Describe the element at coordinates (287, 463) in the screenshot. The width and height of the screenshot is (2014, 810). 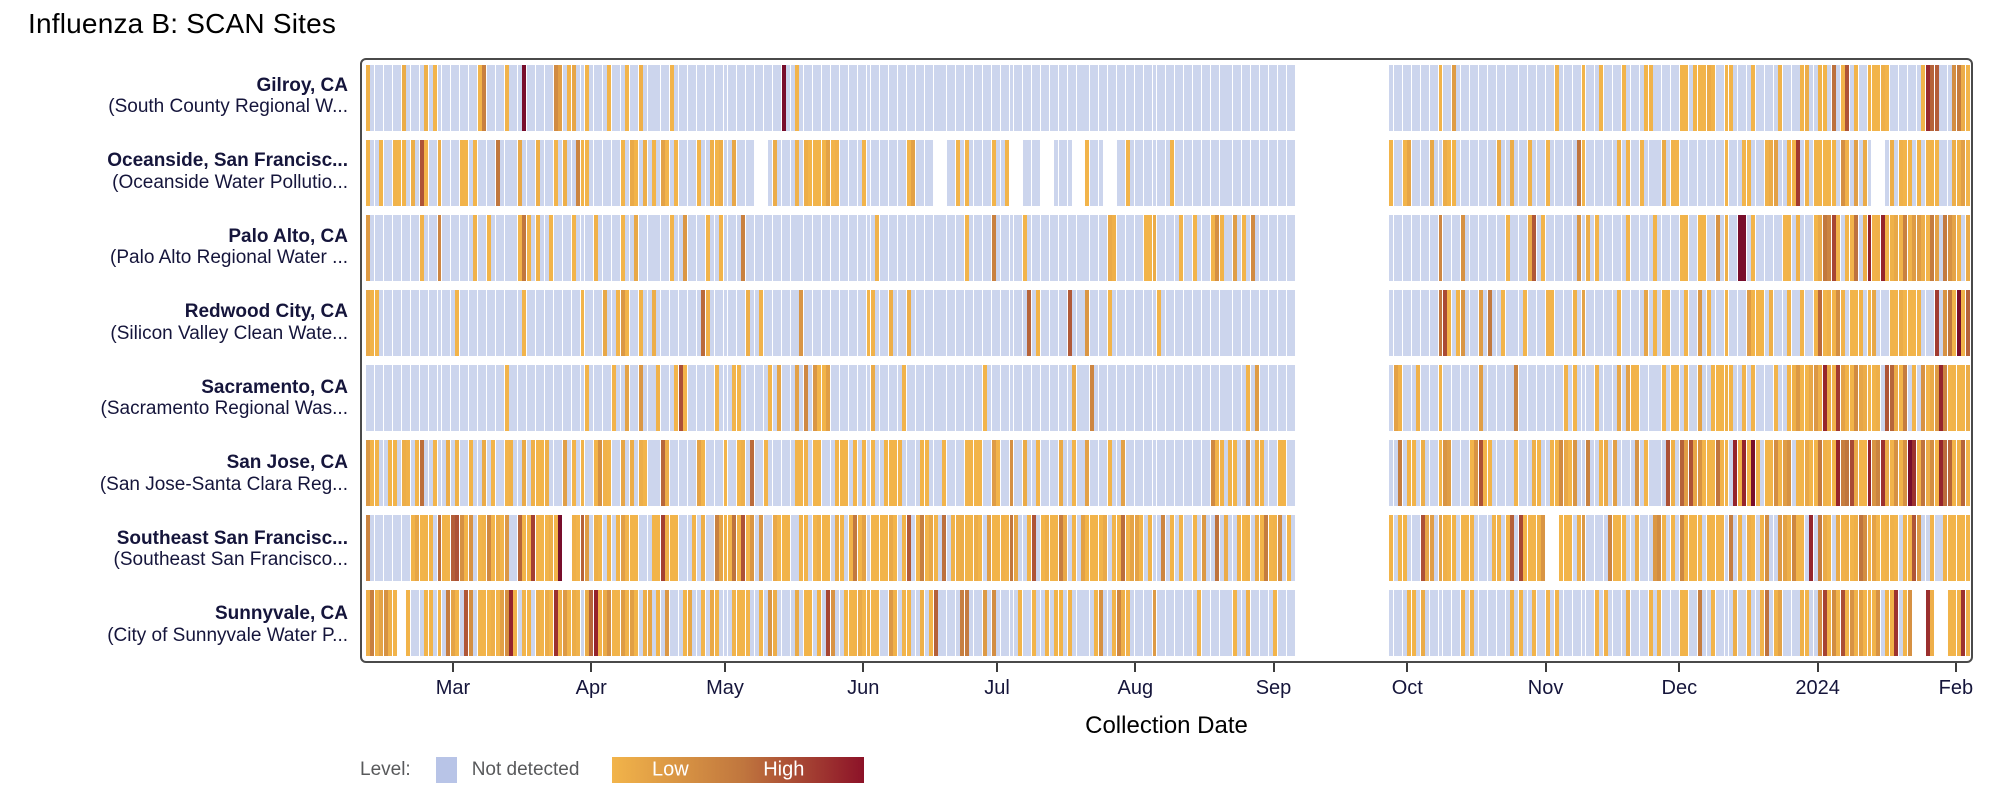
I see `site-city: San Jose, CA` at that location.